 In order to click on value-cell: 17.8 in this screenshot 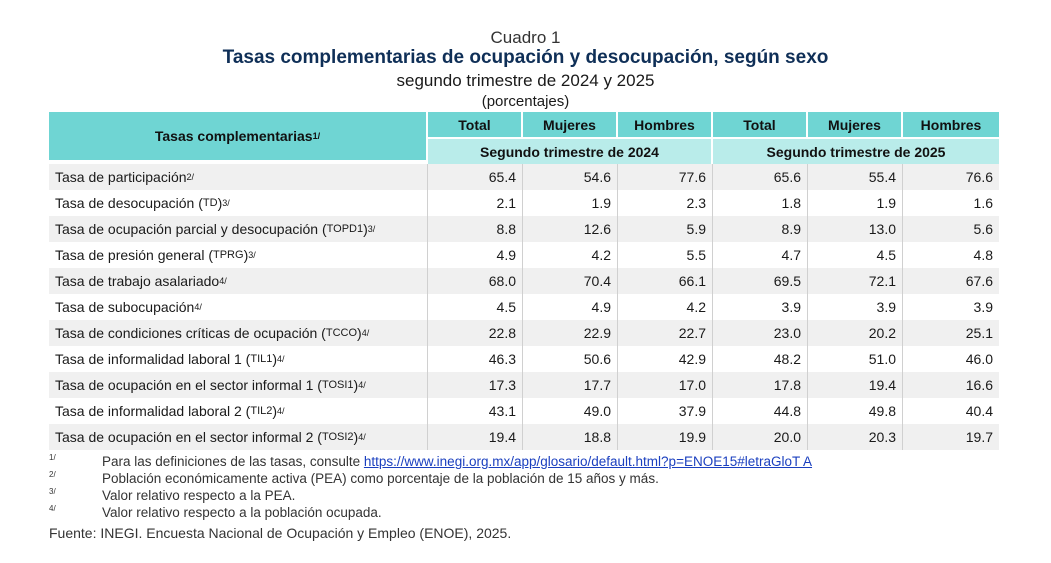, I will do `click(760, 385)`.